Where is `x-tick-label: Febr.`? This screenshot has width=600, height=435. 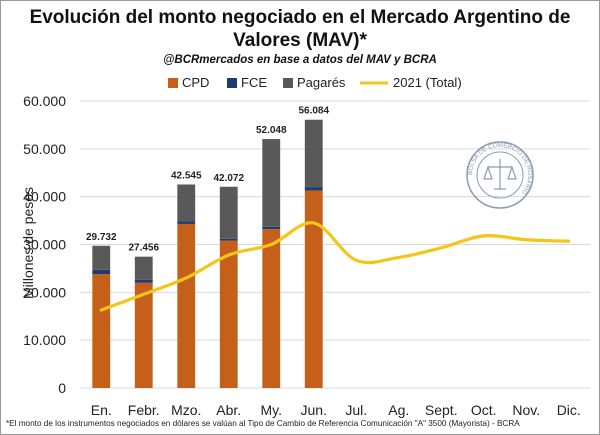 x-tick-label: Febr. is located at coordinates (144, 410).